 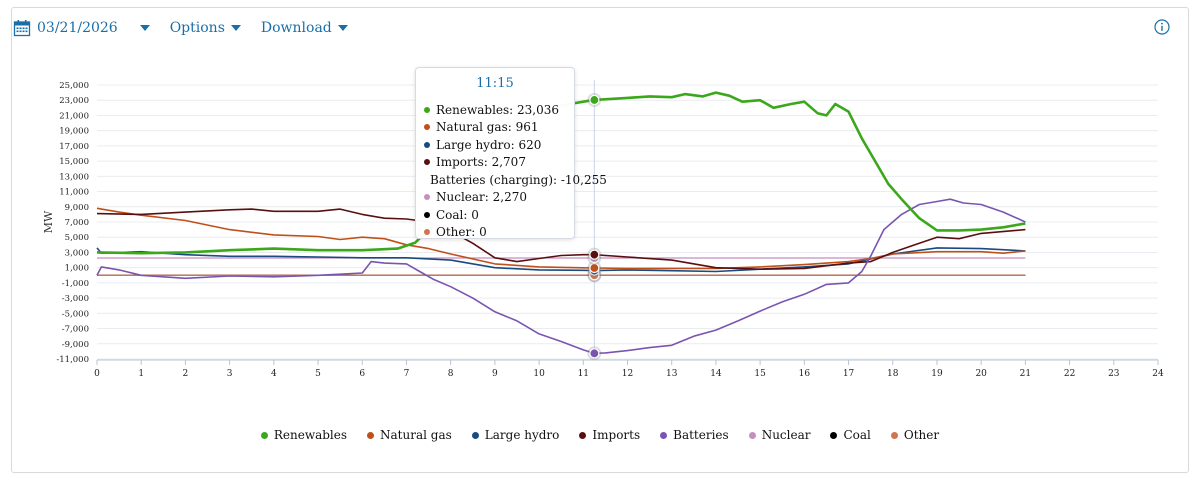 I want to click on legend-label: Imports, so click(x=616, y=435).